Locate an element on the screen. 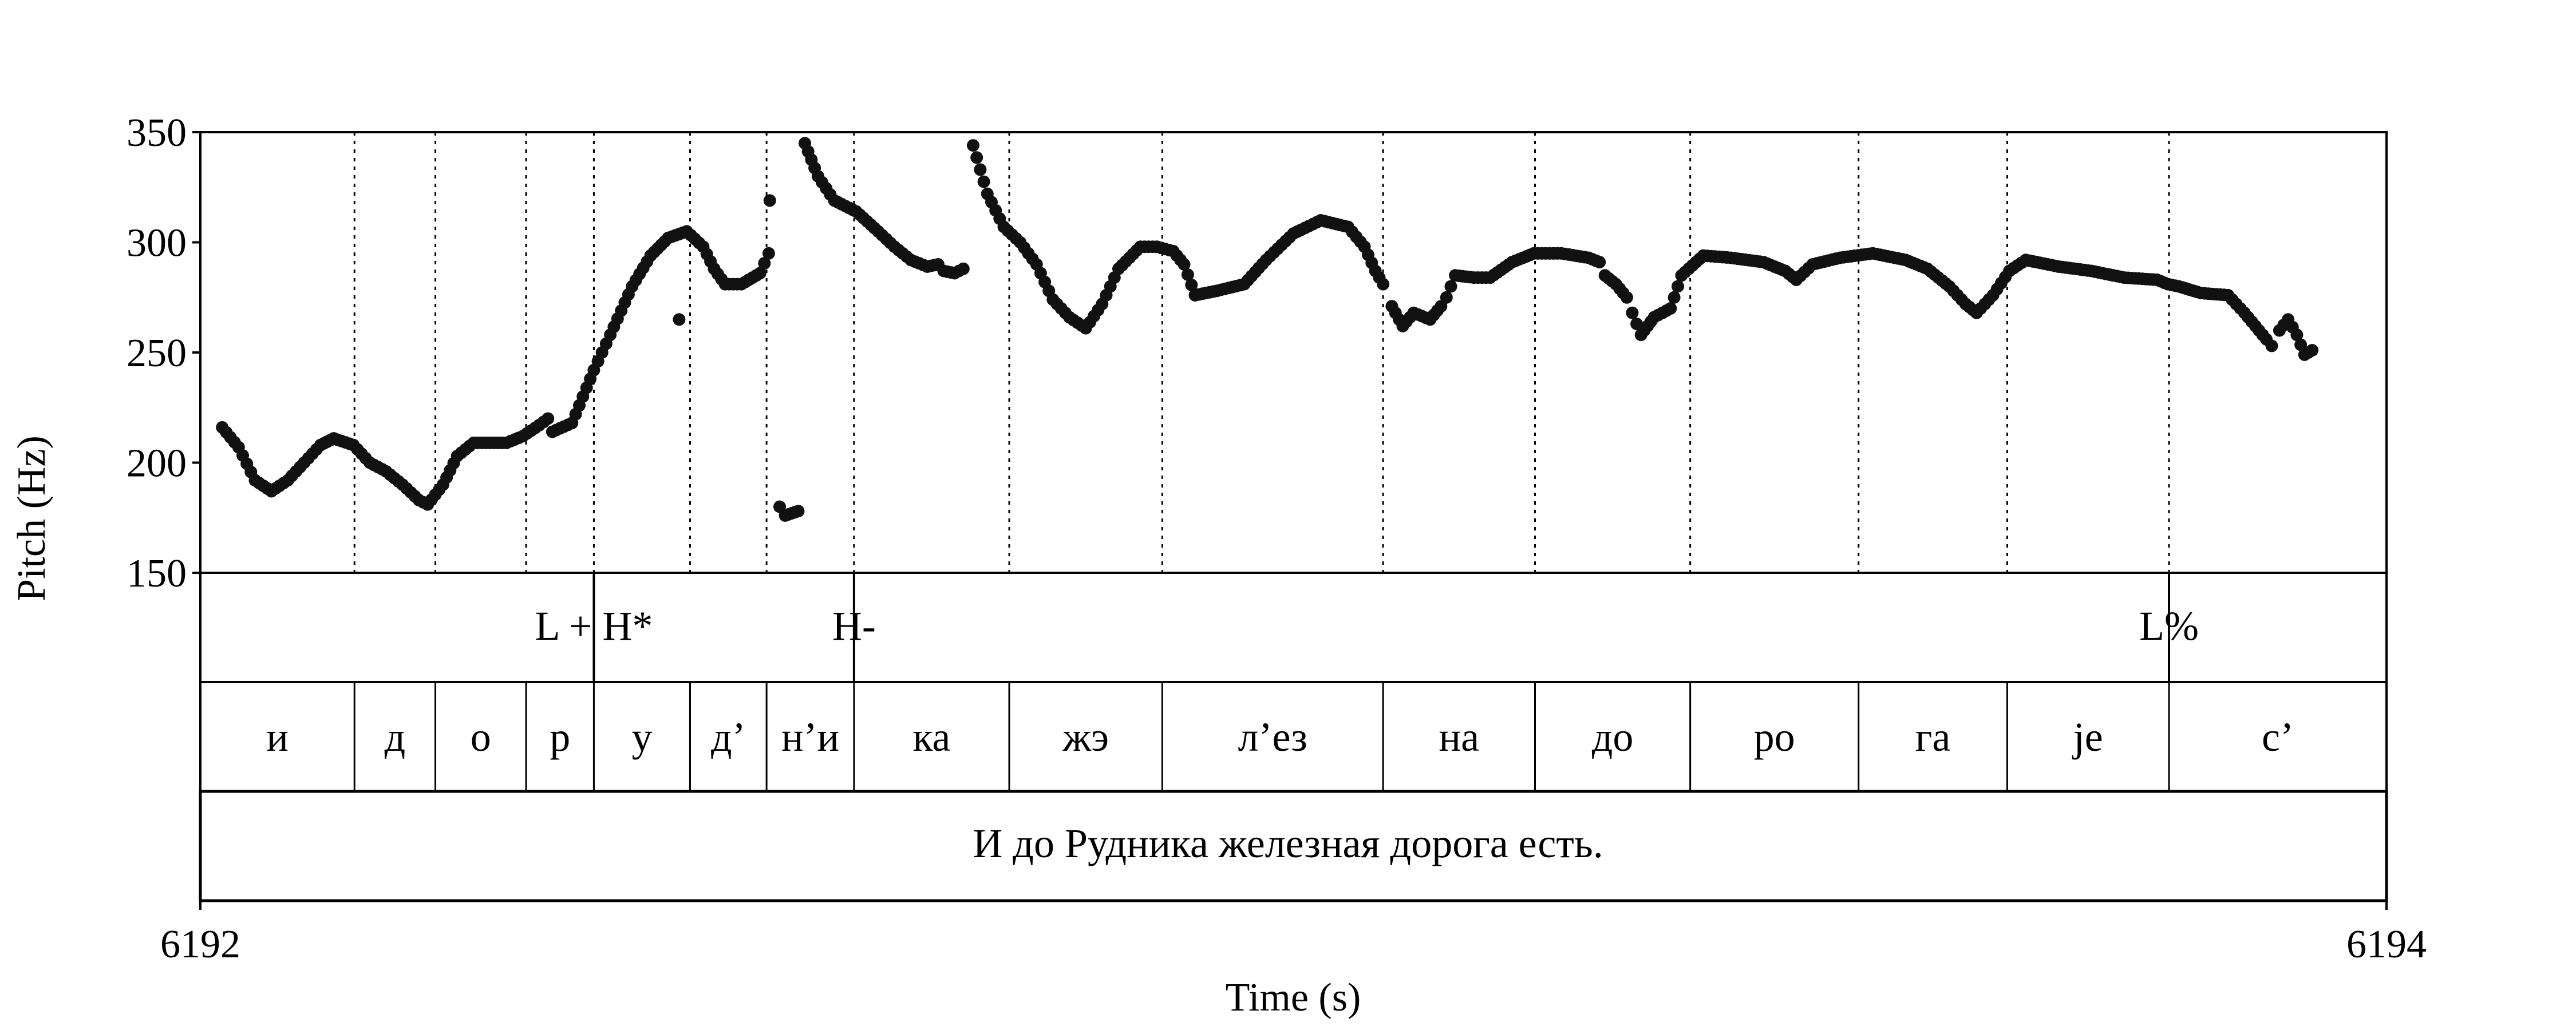 This screenshot has width=2576, height=1030. sentence-tier: И до Рудника железная дорога есть. is located at coordinates (1293, 846).